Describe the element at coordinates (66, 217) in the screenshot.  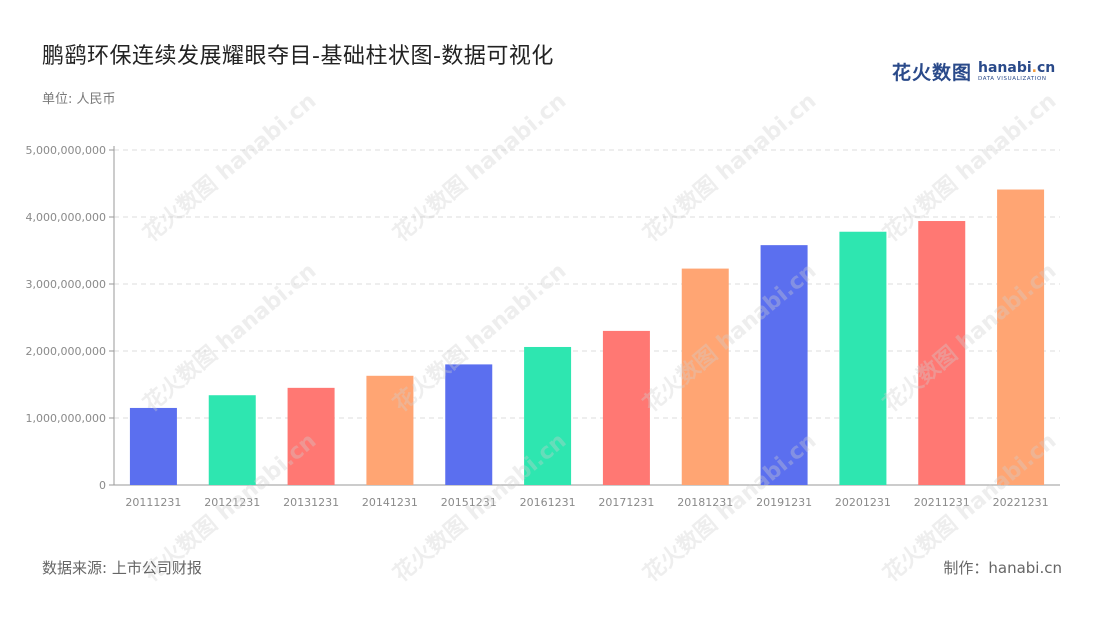
I see `y-tick-label: 4,000,000,000` at that location.